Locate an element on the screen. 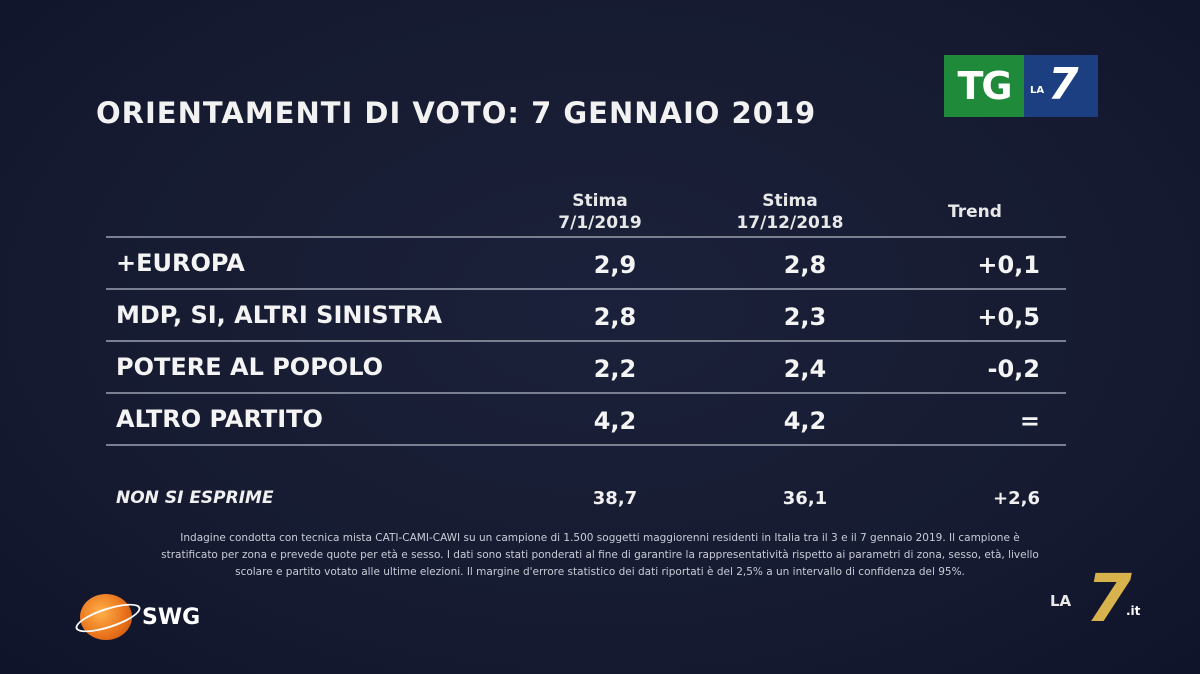 The width and height of the screenshot is (1200, 674). cell-trend: +0,1 is located at coordinates (980, 265).